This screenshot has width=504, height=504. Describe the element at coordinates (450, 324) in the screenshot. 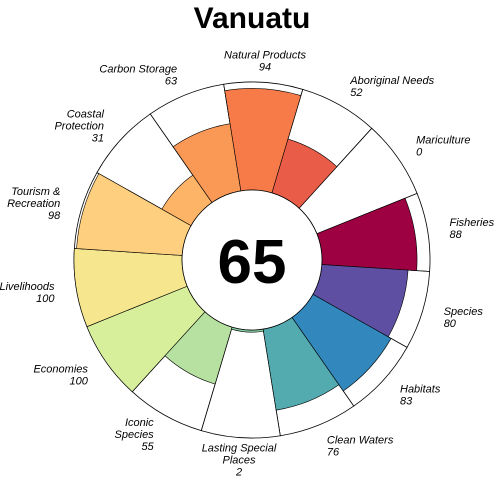

I see `petal-score-species: 80` at that location.